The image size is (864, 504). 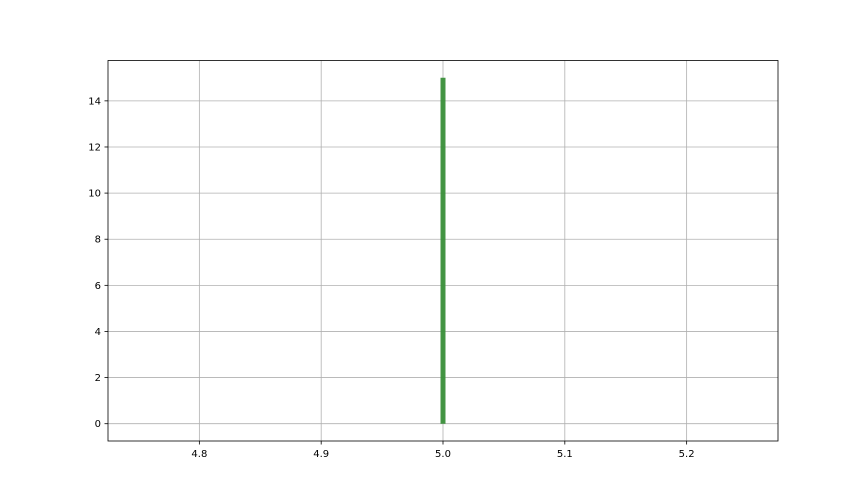 What do you see at coordinates (98, 263) in the screenshot?
I see `y-axis-ticks: 0 2 4 6 8 10 12 14` at bounding box center [98, 263].